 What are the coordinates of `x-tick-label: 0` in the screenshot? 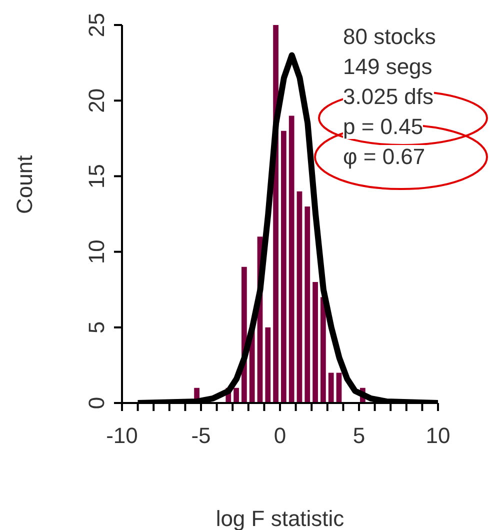 It's located at (280, 435).